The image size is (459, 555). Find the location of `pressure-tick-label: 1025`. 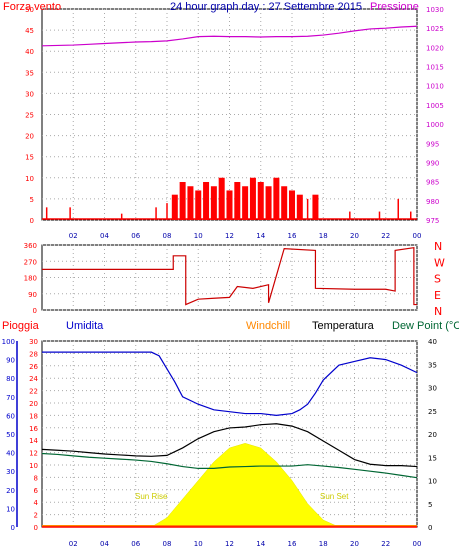

pressure-tick-label: 1025 is located at coordinates (435, 29).